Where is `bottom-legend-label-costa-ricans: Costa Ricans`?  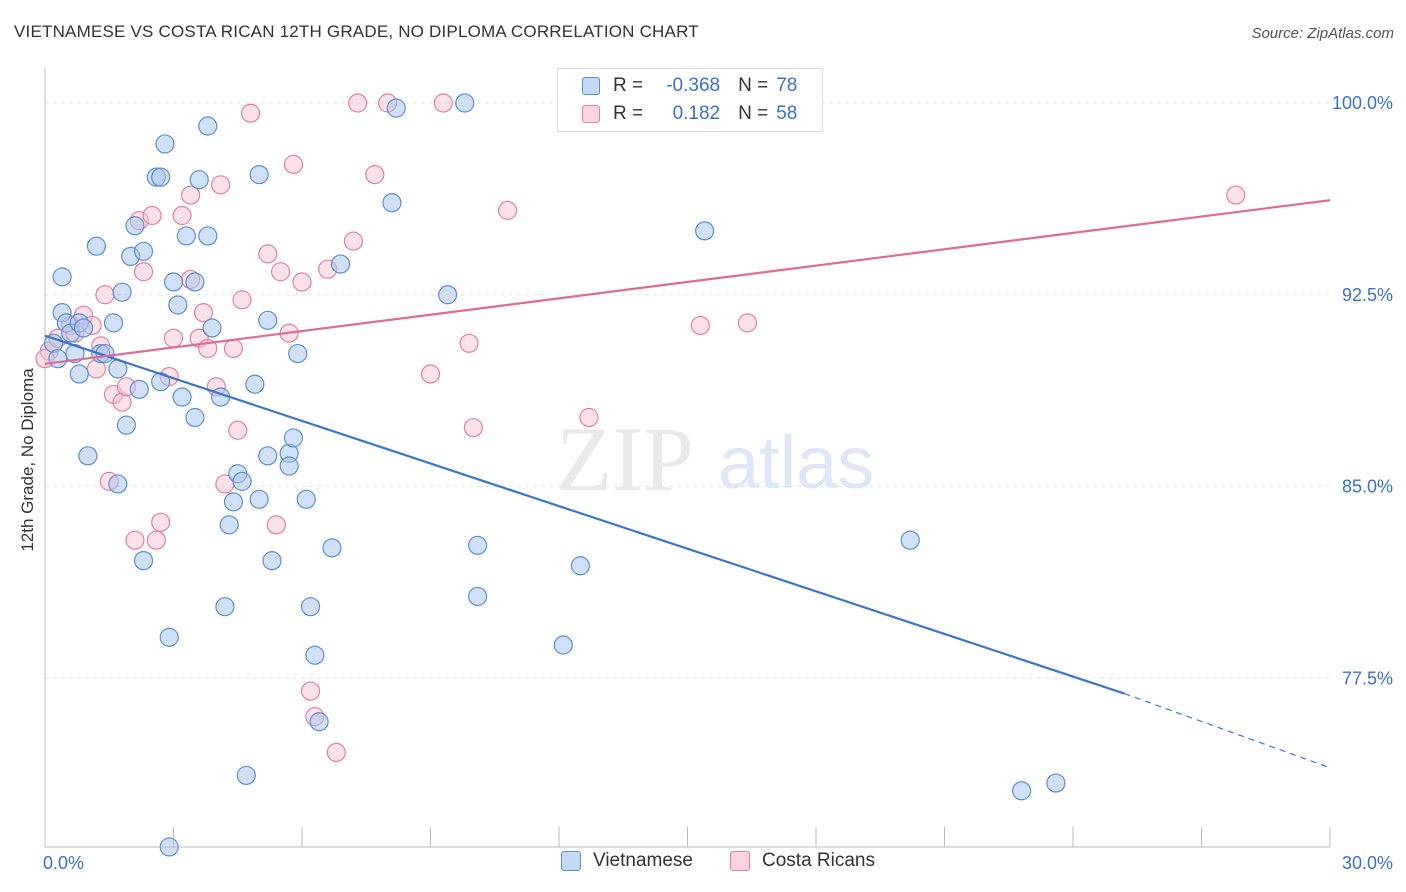
bottom-legend-label-costa-ricans: Costa Ricans is located at coordinates (818, 860).